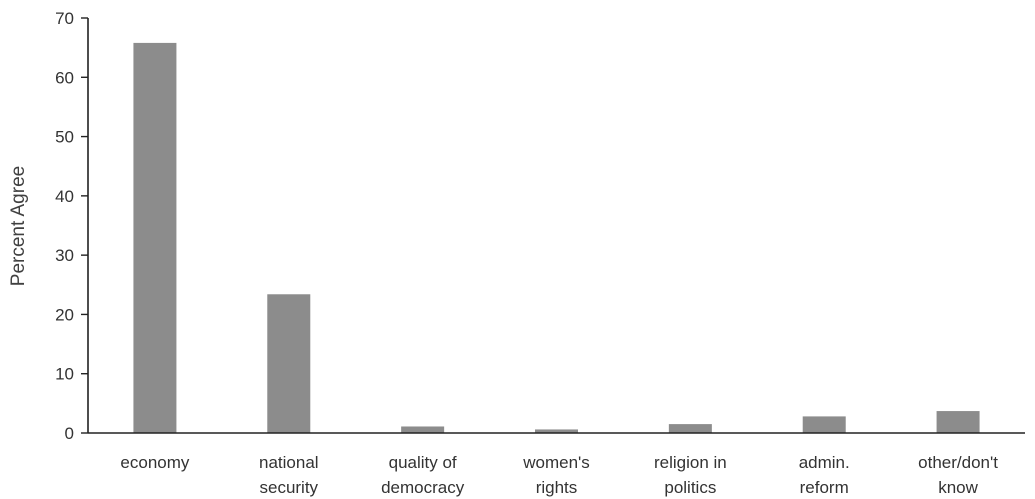  Describe the element at coordinates (423, 462) in the screenshot. I see `x-tick-label-line: quality of` at that location.